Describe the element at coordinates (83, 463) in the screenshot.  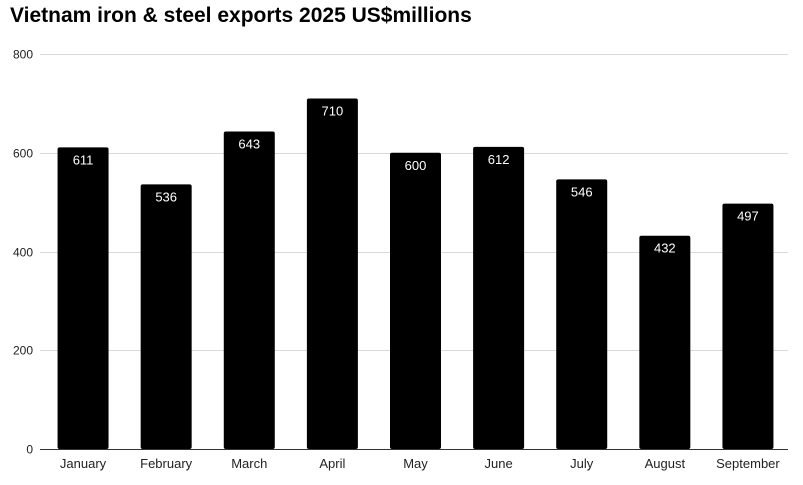
I see `x-tick-label-january: January` at that location.